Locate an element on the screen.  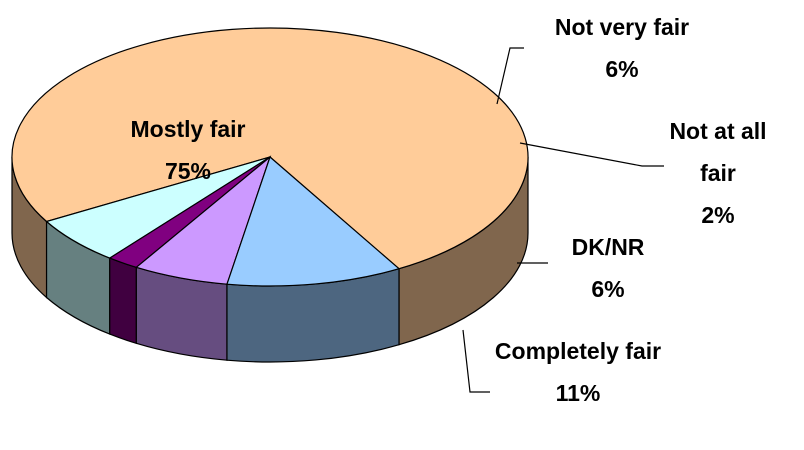
category-label: DK/NR is located at coordinates (608, 247).